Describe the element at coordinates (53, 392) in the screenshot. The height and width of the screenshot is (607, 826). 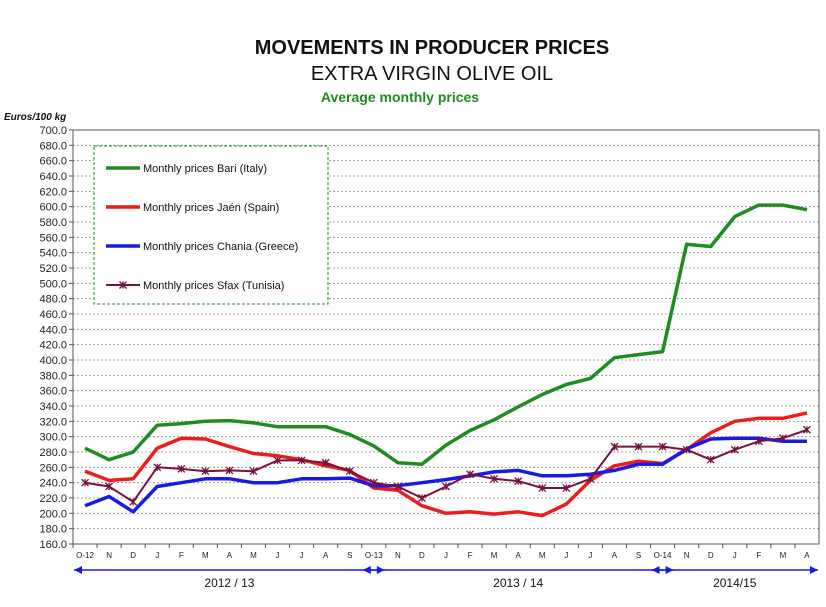
I see `y-tick-label: 360.0` at that location.